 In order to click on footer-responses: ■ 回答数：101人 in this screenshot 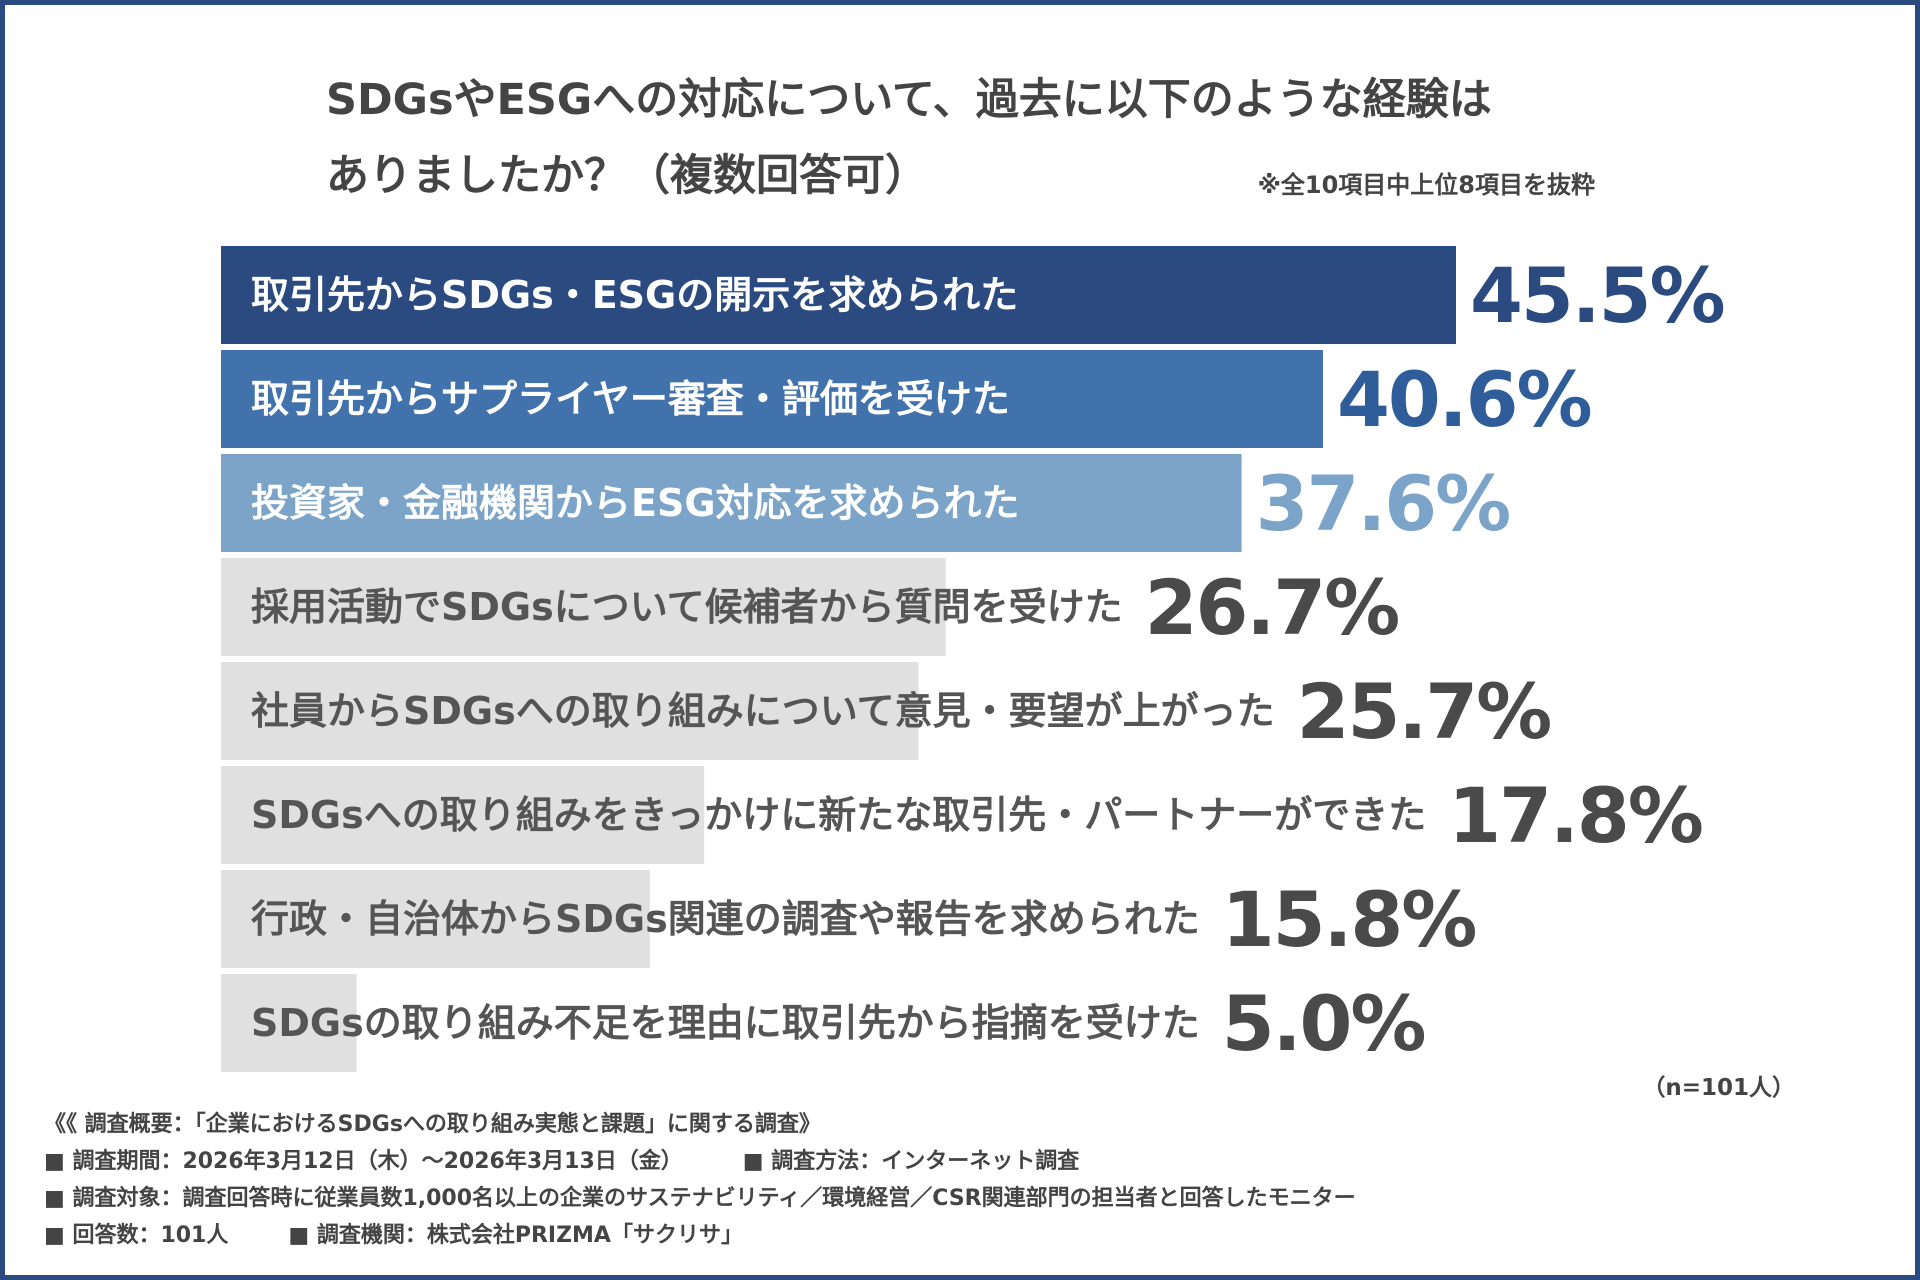, I will do `click(136, 1235)`.